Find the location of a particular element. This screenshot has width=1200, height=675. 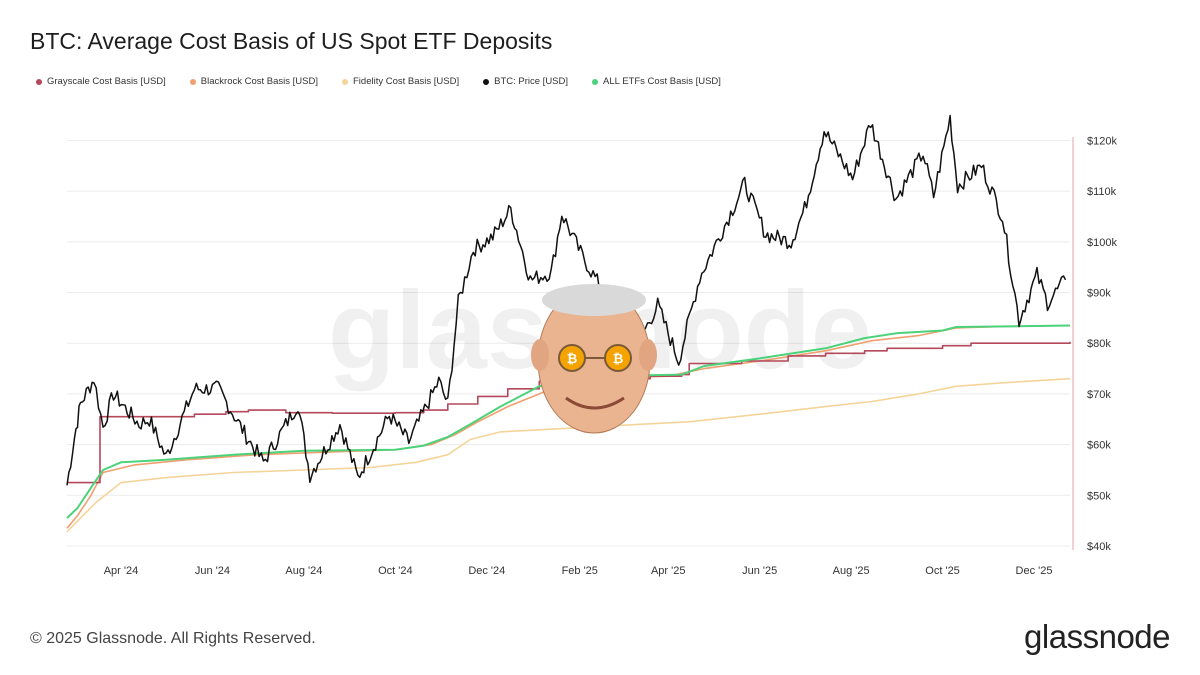

legend-dot-grayscale is located at coordinates (39, 81).